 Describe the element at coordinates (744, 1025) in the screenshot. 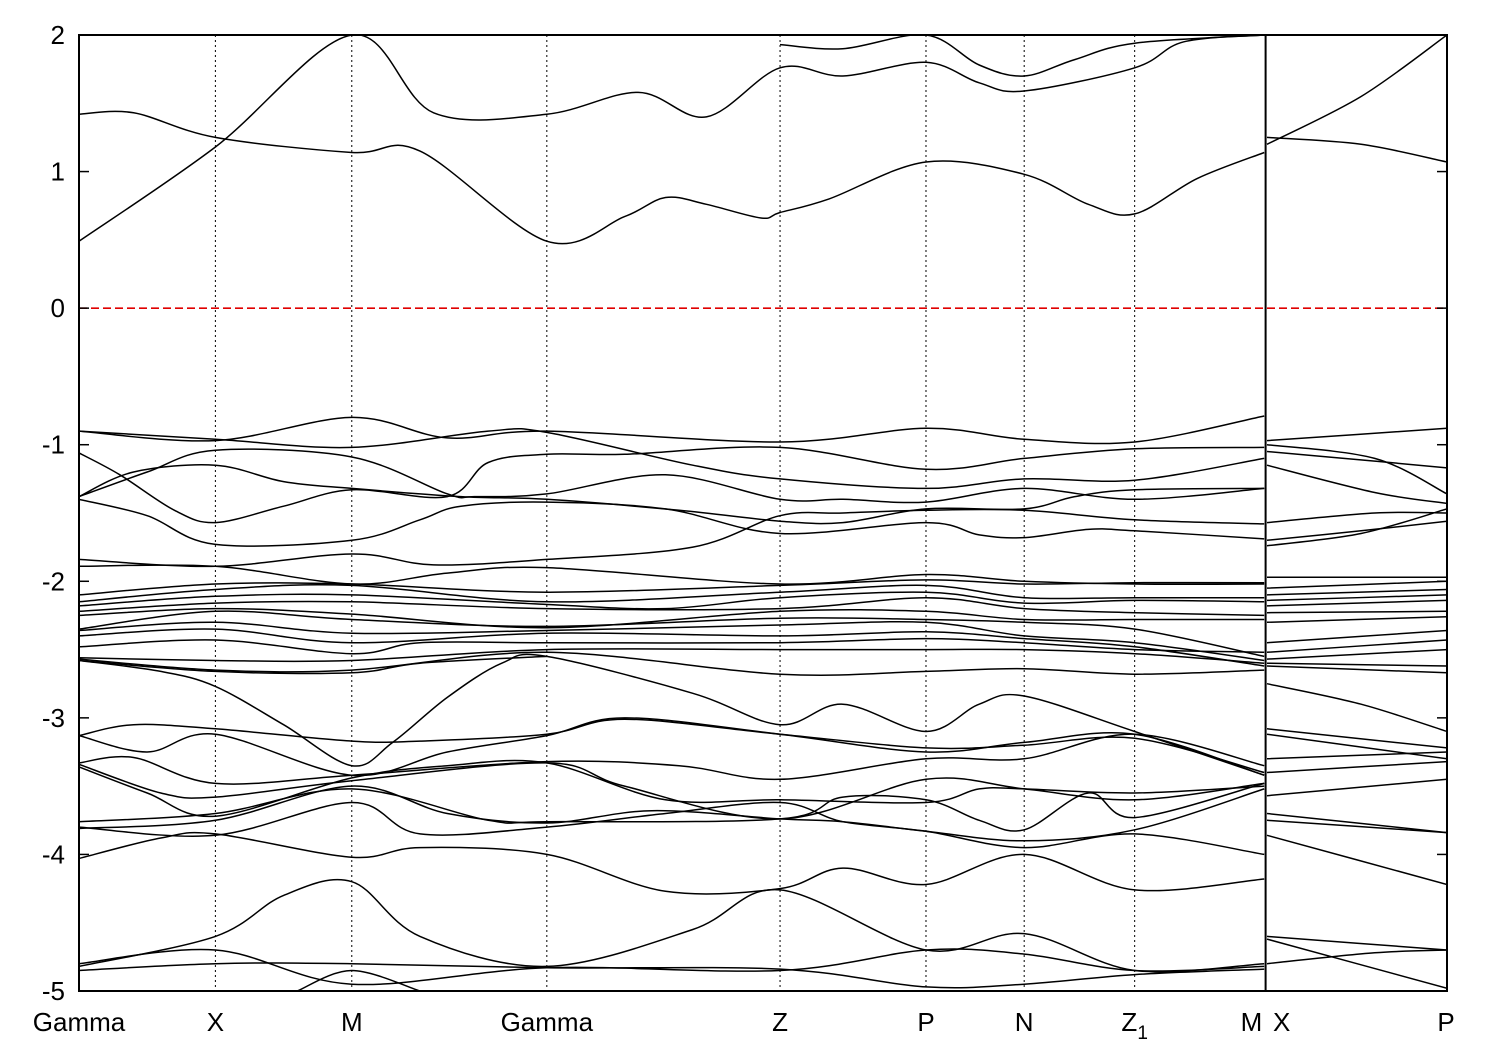

I see `x-axis-ticks: Gamma X M Gamma Z P N Z1 M X P` at that location.